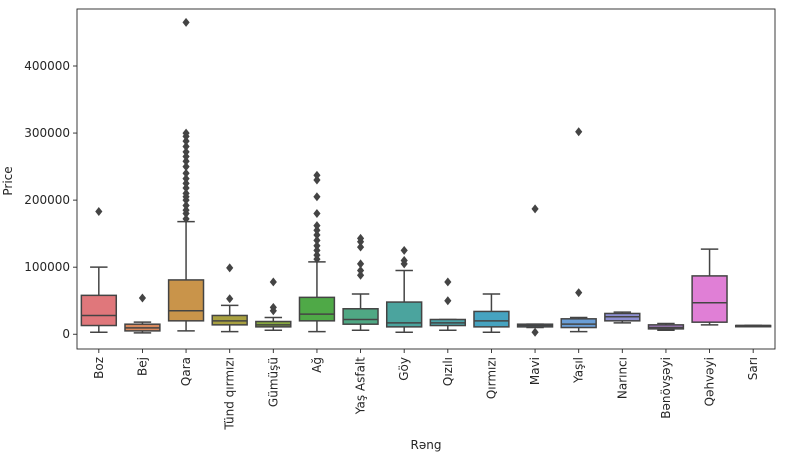  I want to click on y-axis-label: Price, so click(8, 180).